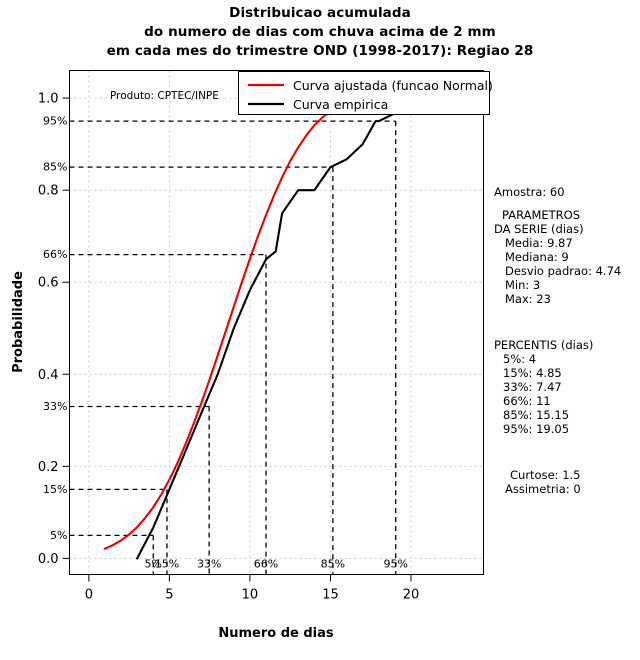 This screenshot has width=640, height=660. Describe the element at coordinates (532, 387) in the screenshot. I see `stat-p33: 33%: 7.47` at that location.